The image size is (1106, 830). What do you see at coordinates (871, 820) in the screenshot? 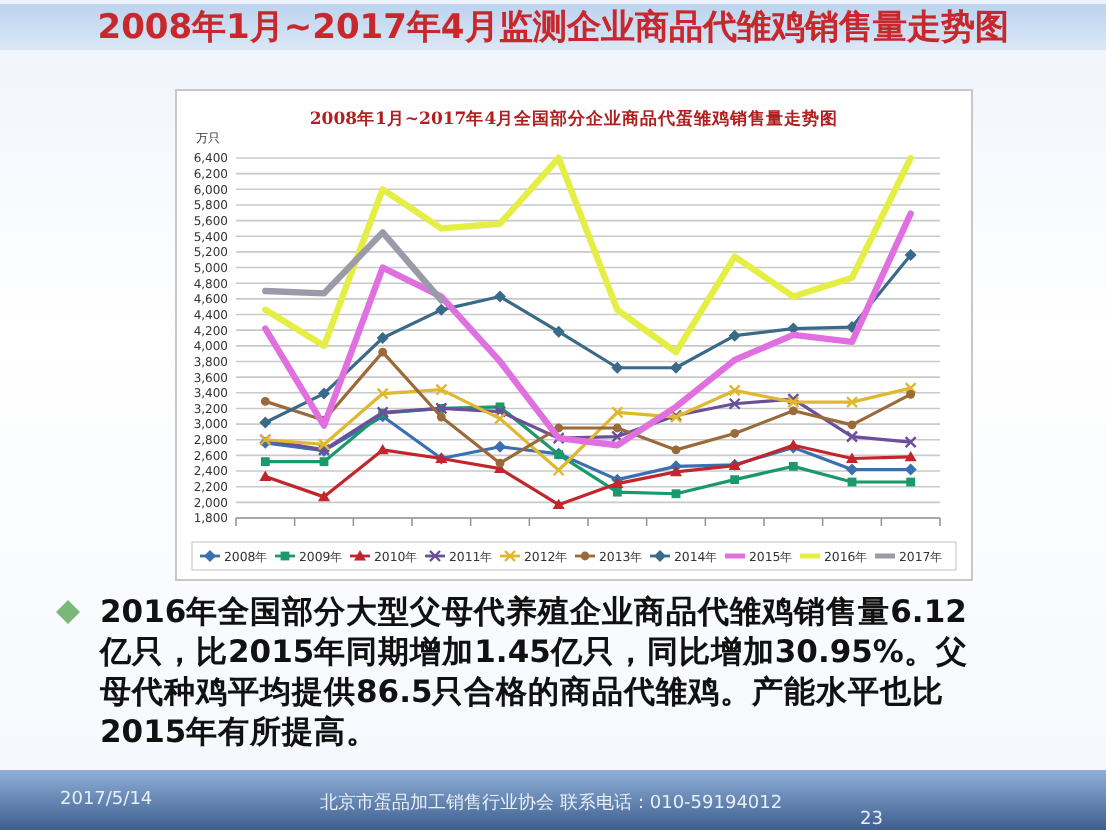
I see `text: 23` at bounding box center [871, 820].